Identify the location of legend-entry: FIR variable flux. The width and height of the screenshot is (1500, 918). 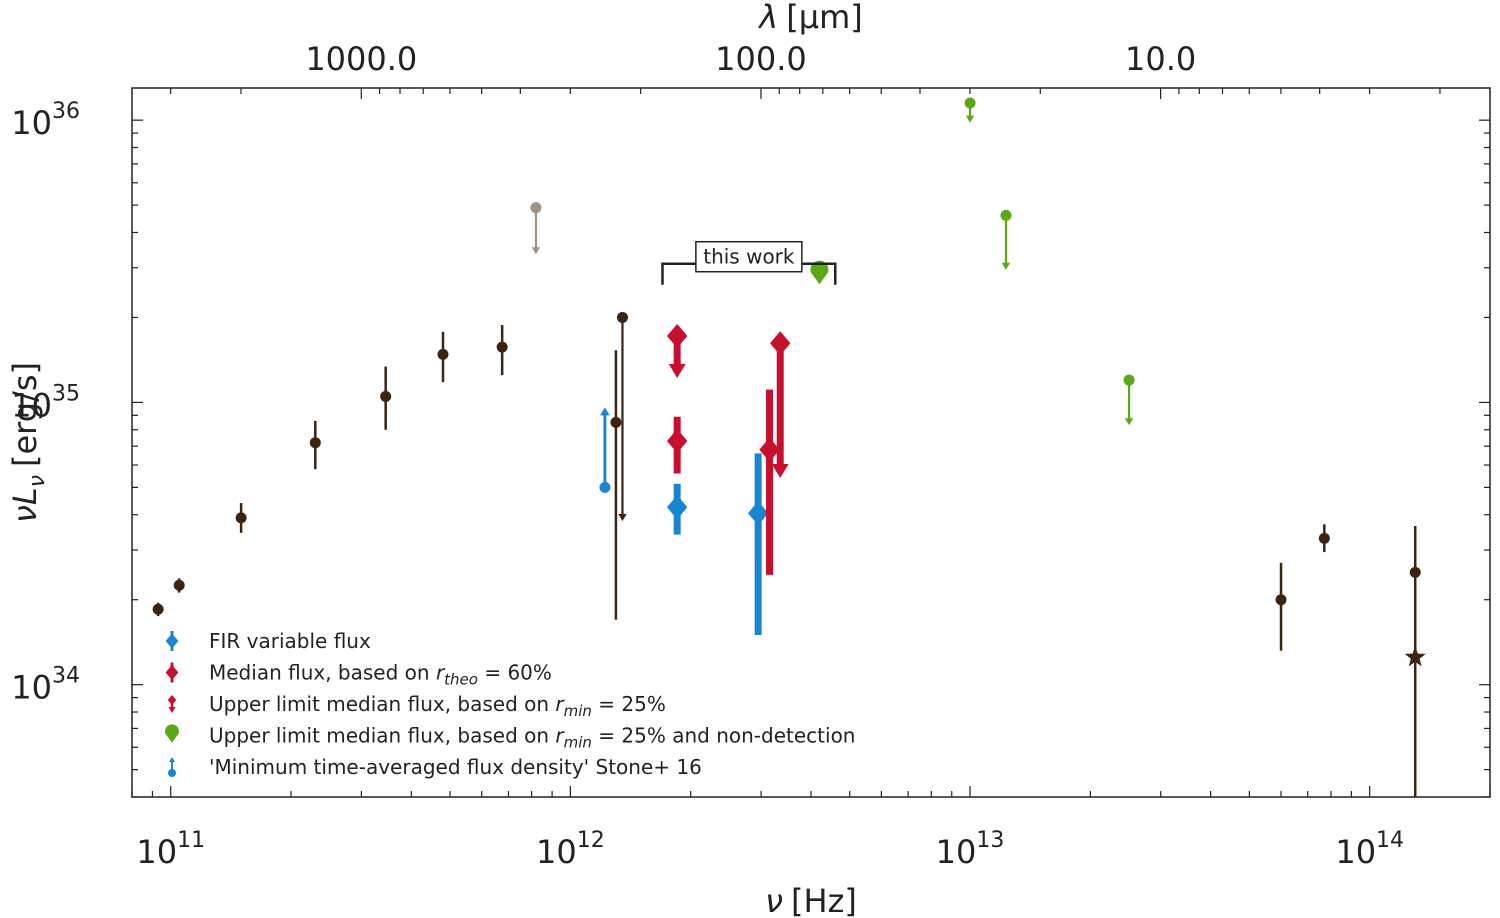
(268, 641).